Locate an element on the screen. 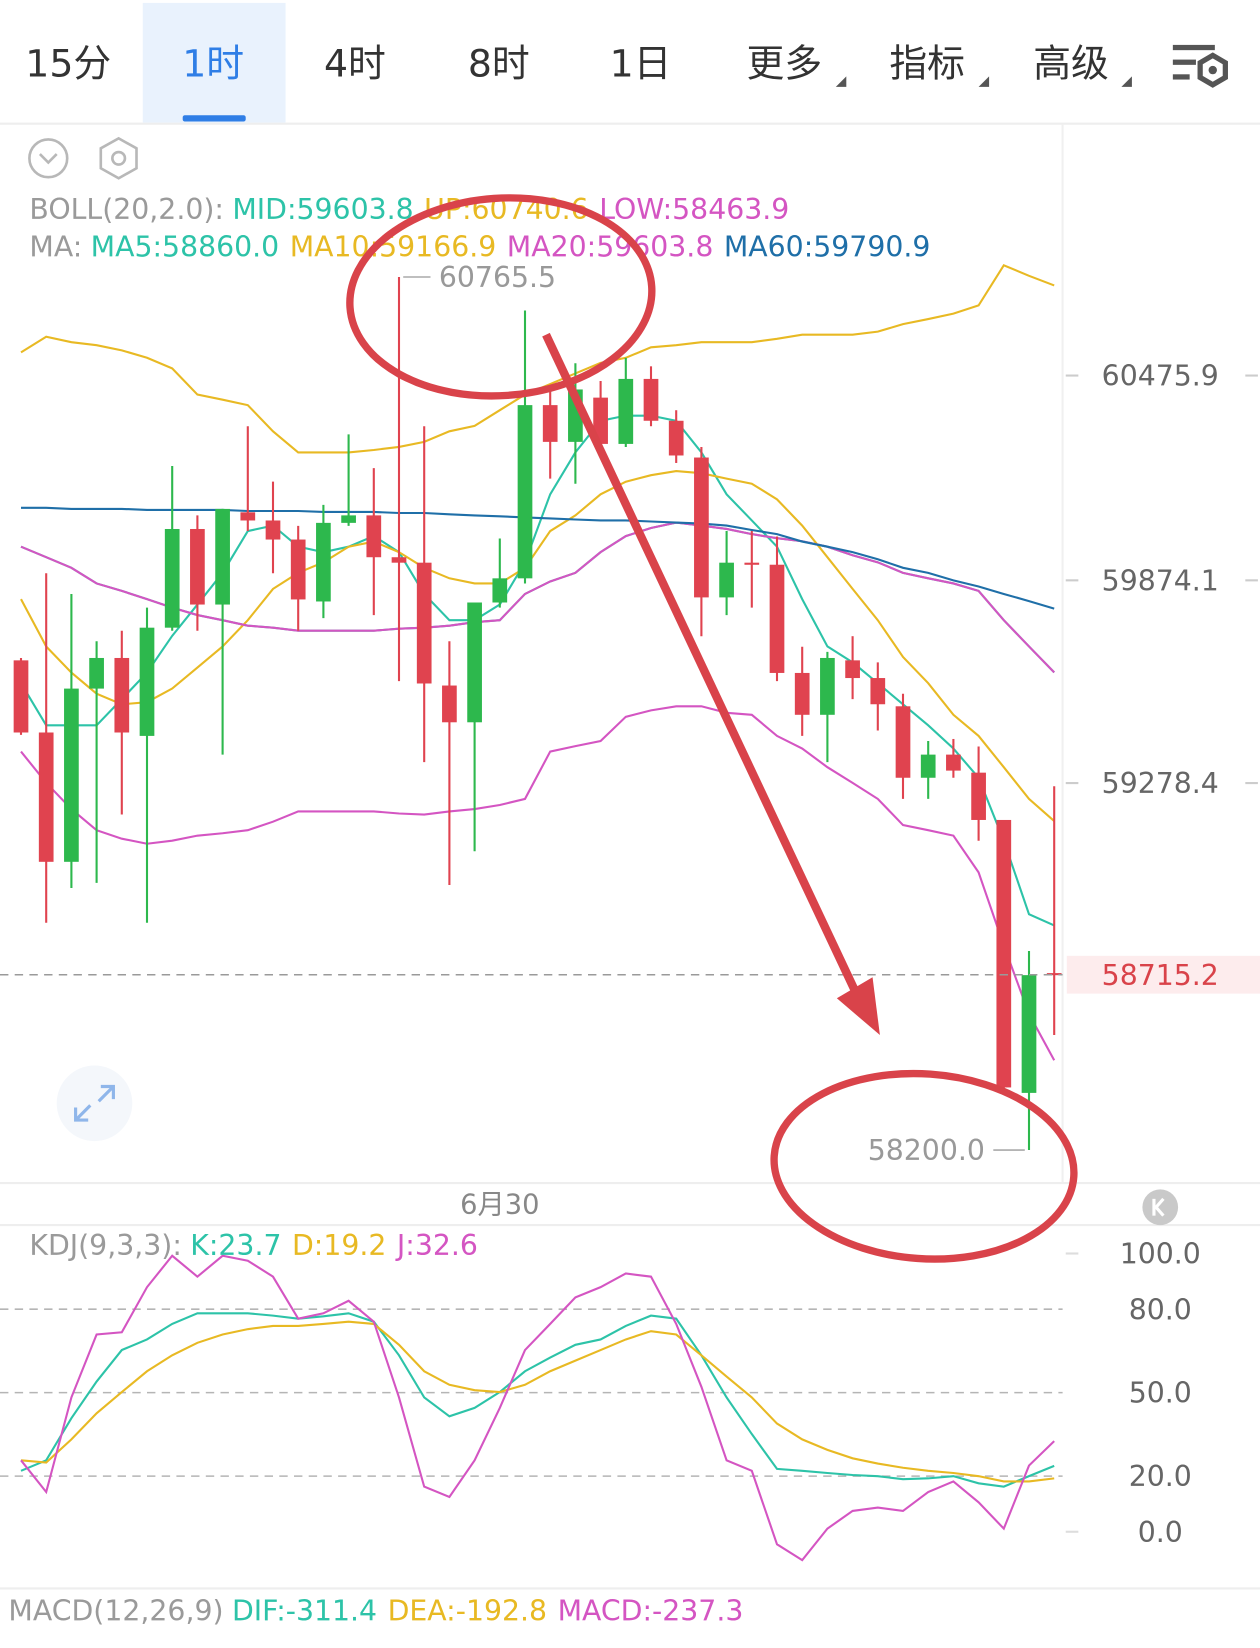  tab: 1时 is located at coordinates (213, 63).